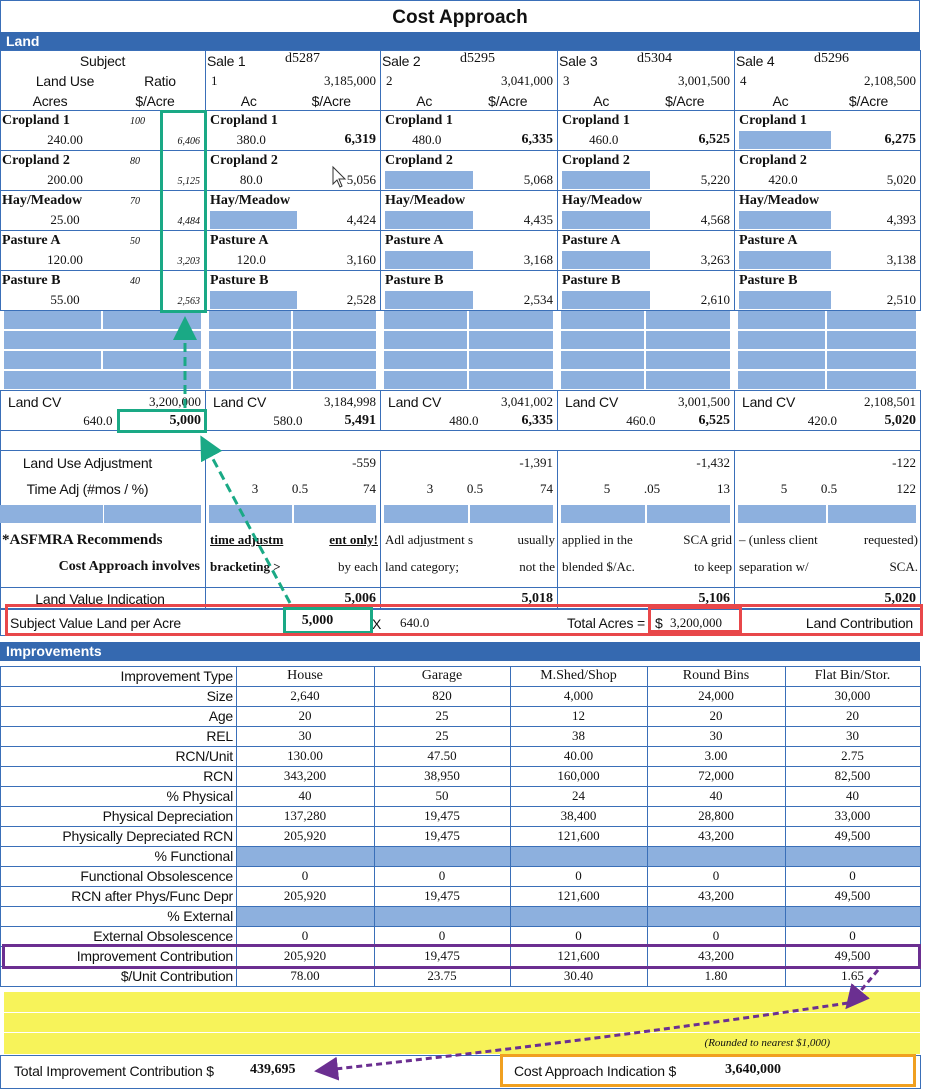 Image resolution: width=925 pixels, height=1091 pixels. Describe the element at coordinates (442, 775) in the screenshot. I see `improvement-value: 38,950` at that location.